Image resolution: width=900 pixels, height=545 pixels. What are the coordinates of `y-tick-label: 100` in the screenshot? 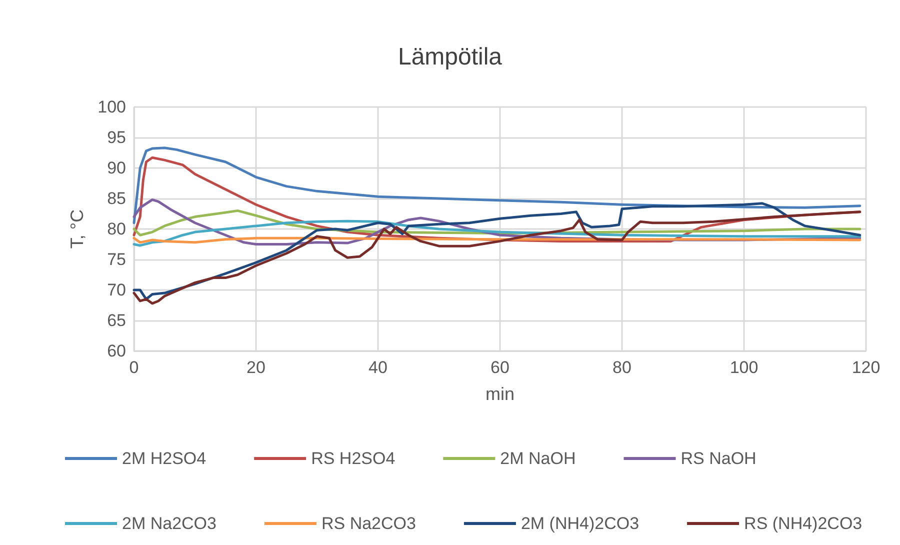 It's located at (112, 107).